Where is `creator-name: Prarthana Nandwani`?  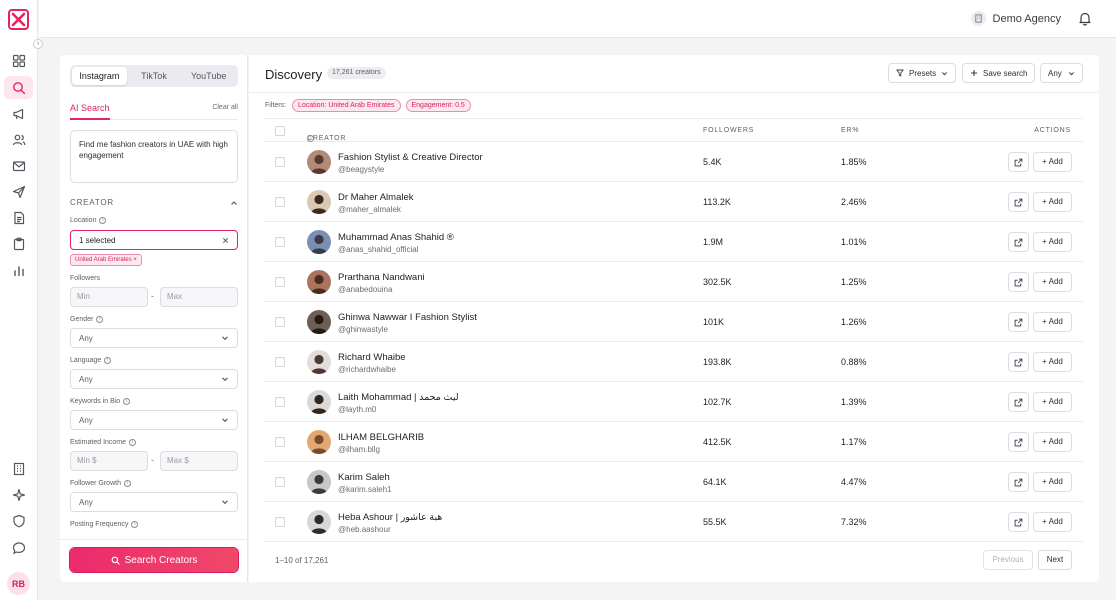 creator-name: Prarthana Nandwani is located at coordinates (381, 277).